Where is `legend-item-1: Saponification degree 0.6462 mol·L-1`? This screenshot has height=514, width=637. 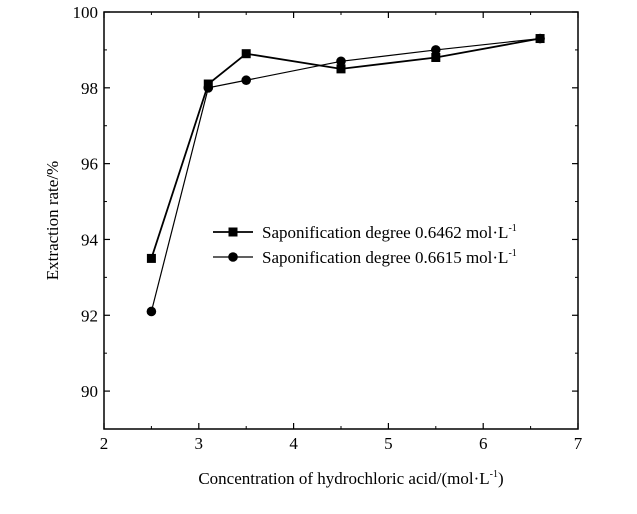
legend-item-1: Saponification degree 0.6462 mol·L-1 is located at coordinates (365, 232).